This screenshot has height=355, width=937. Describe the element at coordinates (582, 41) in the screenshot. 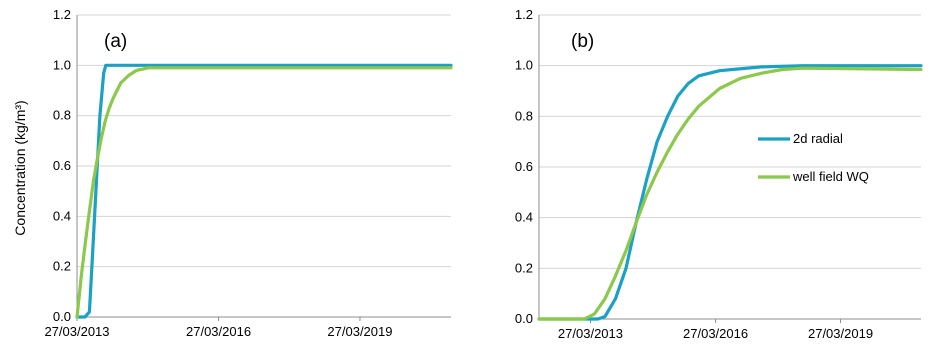

I see `panel-label: (b)` at that location.